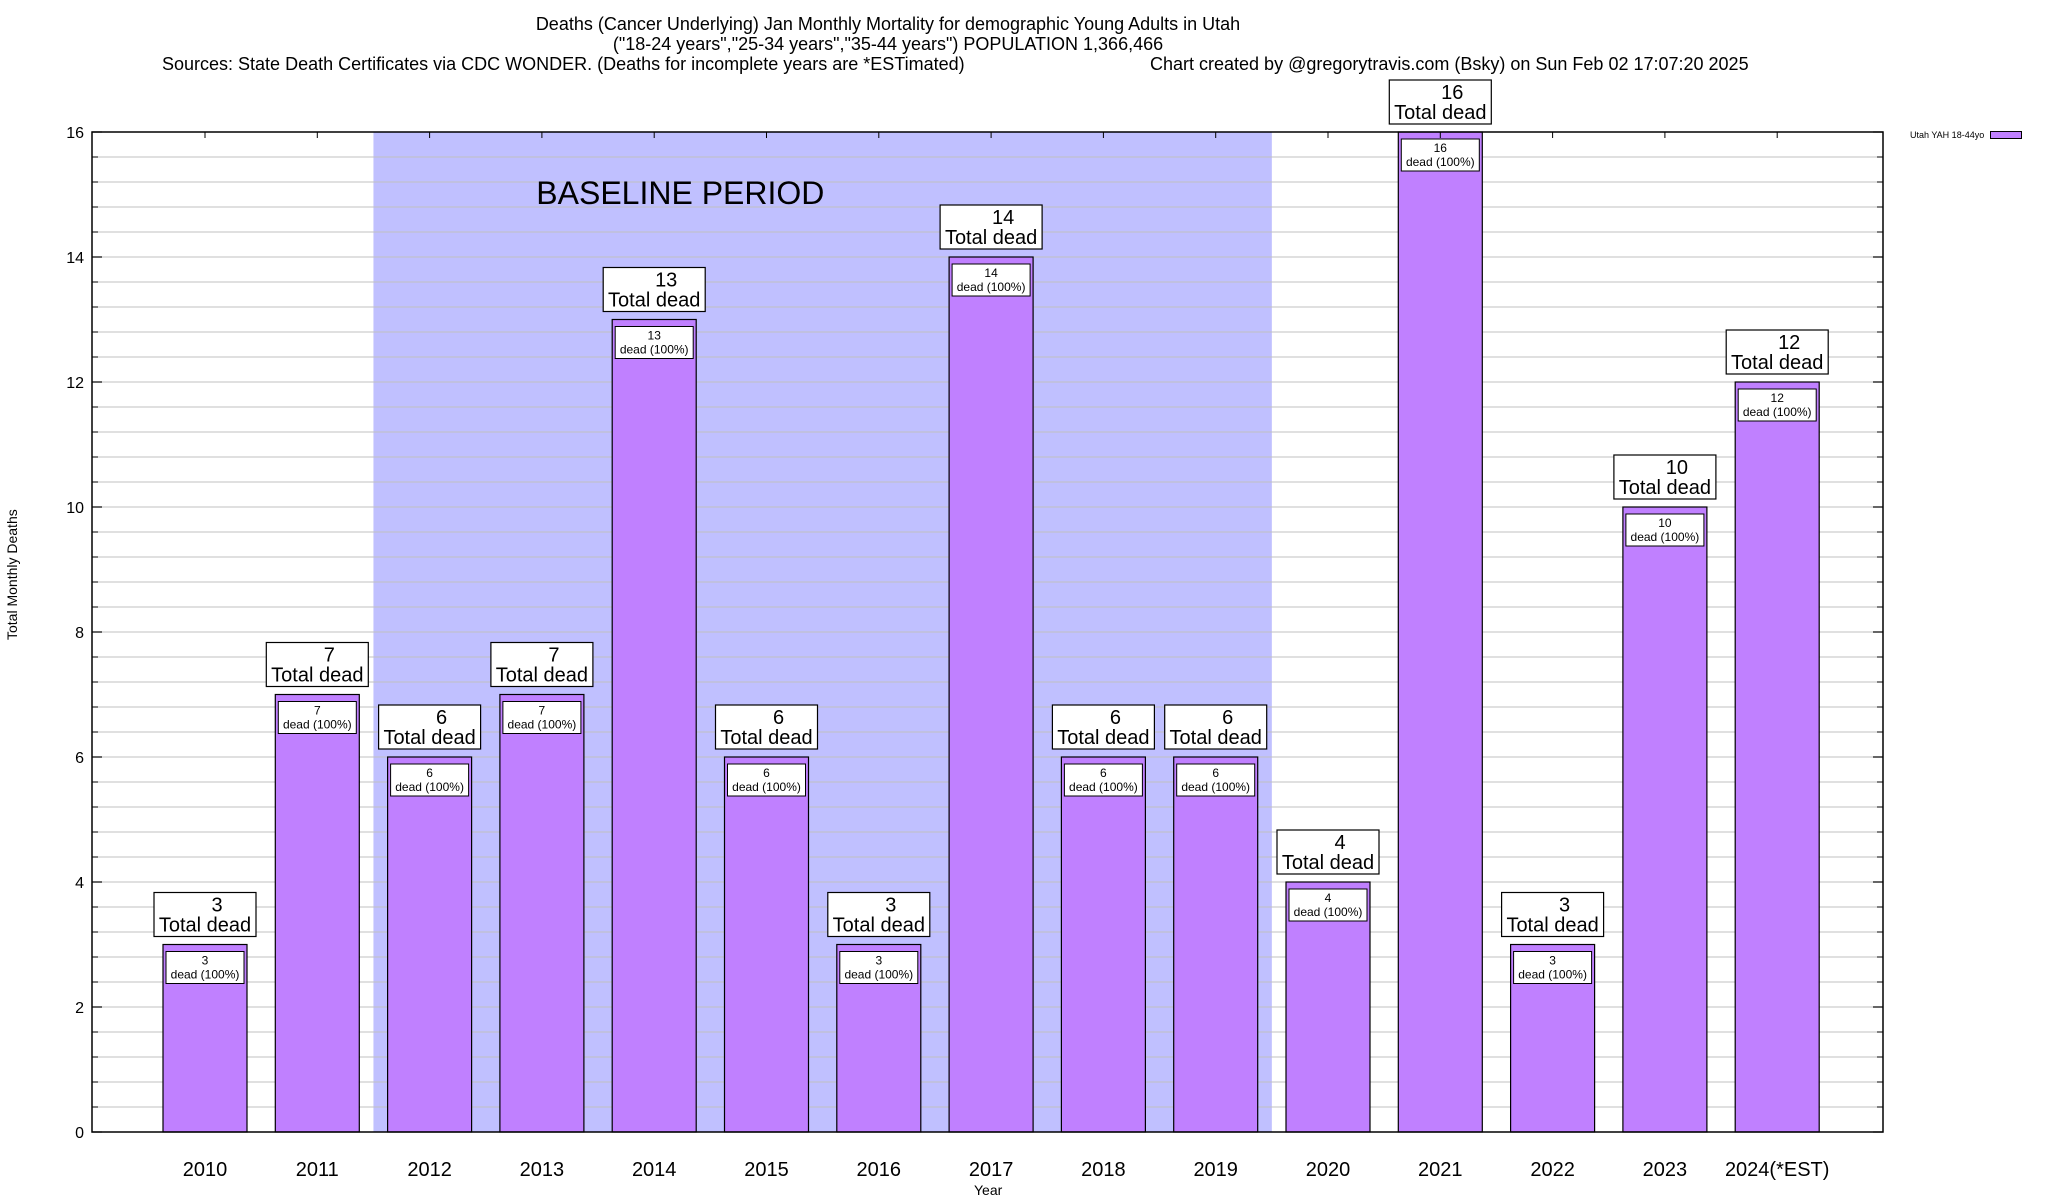 This screenshot has height=1200, width=2048. I want to click on y-tick-label: 16, so click(75, 133).